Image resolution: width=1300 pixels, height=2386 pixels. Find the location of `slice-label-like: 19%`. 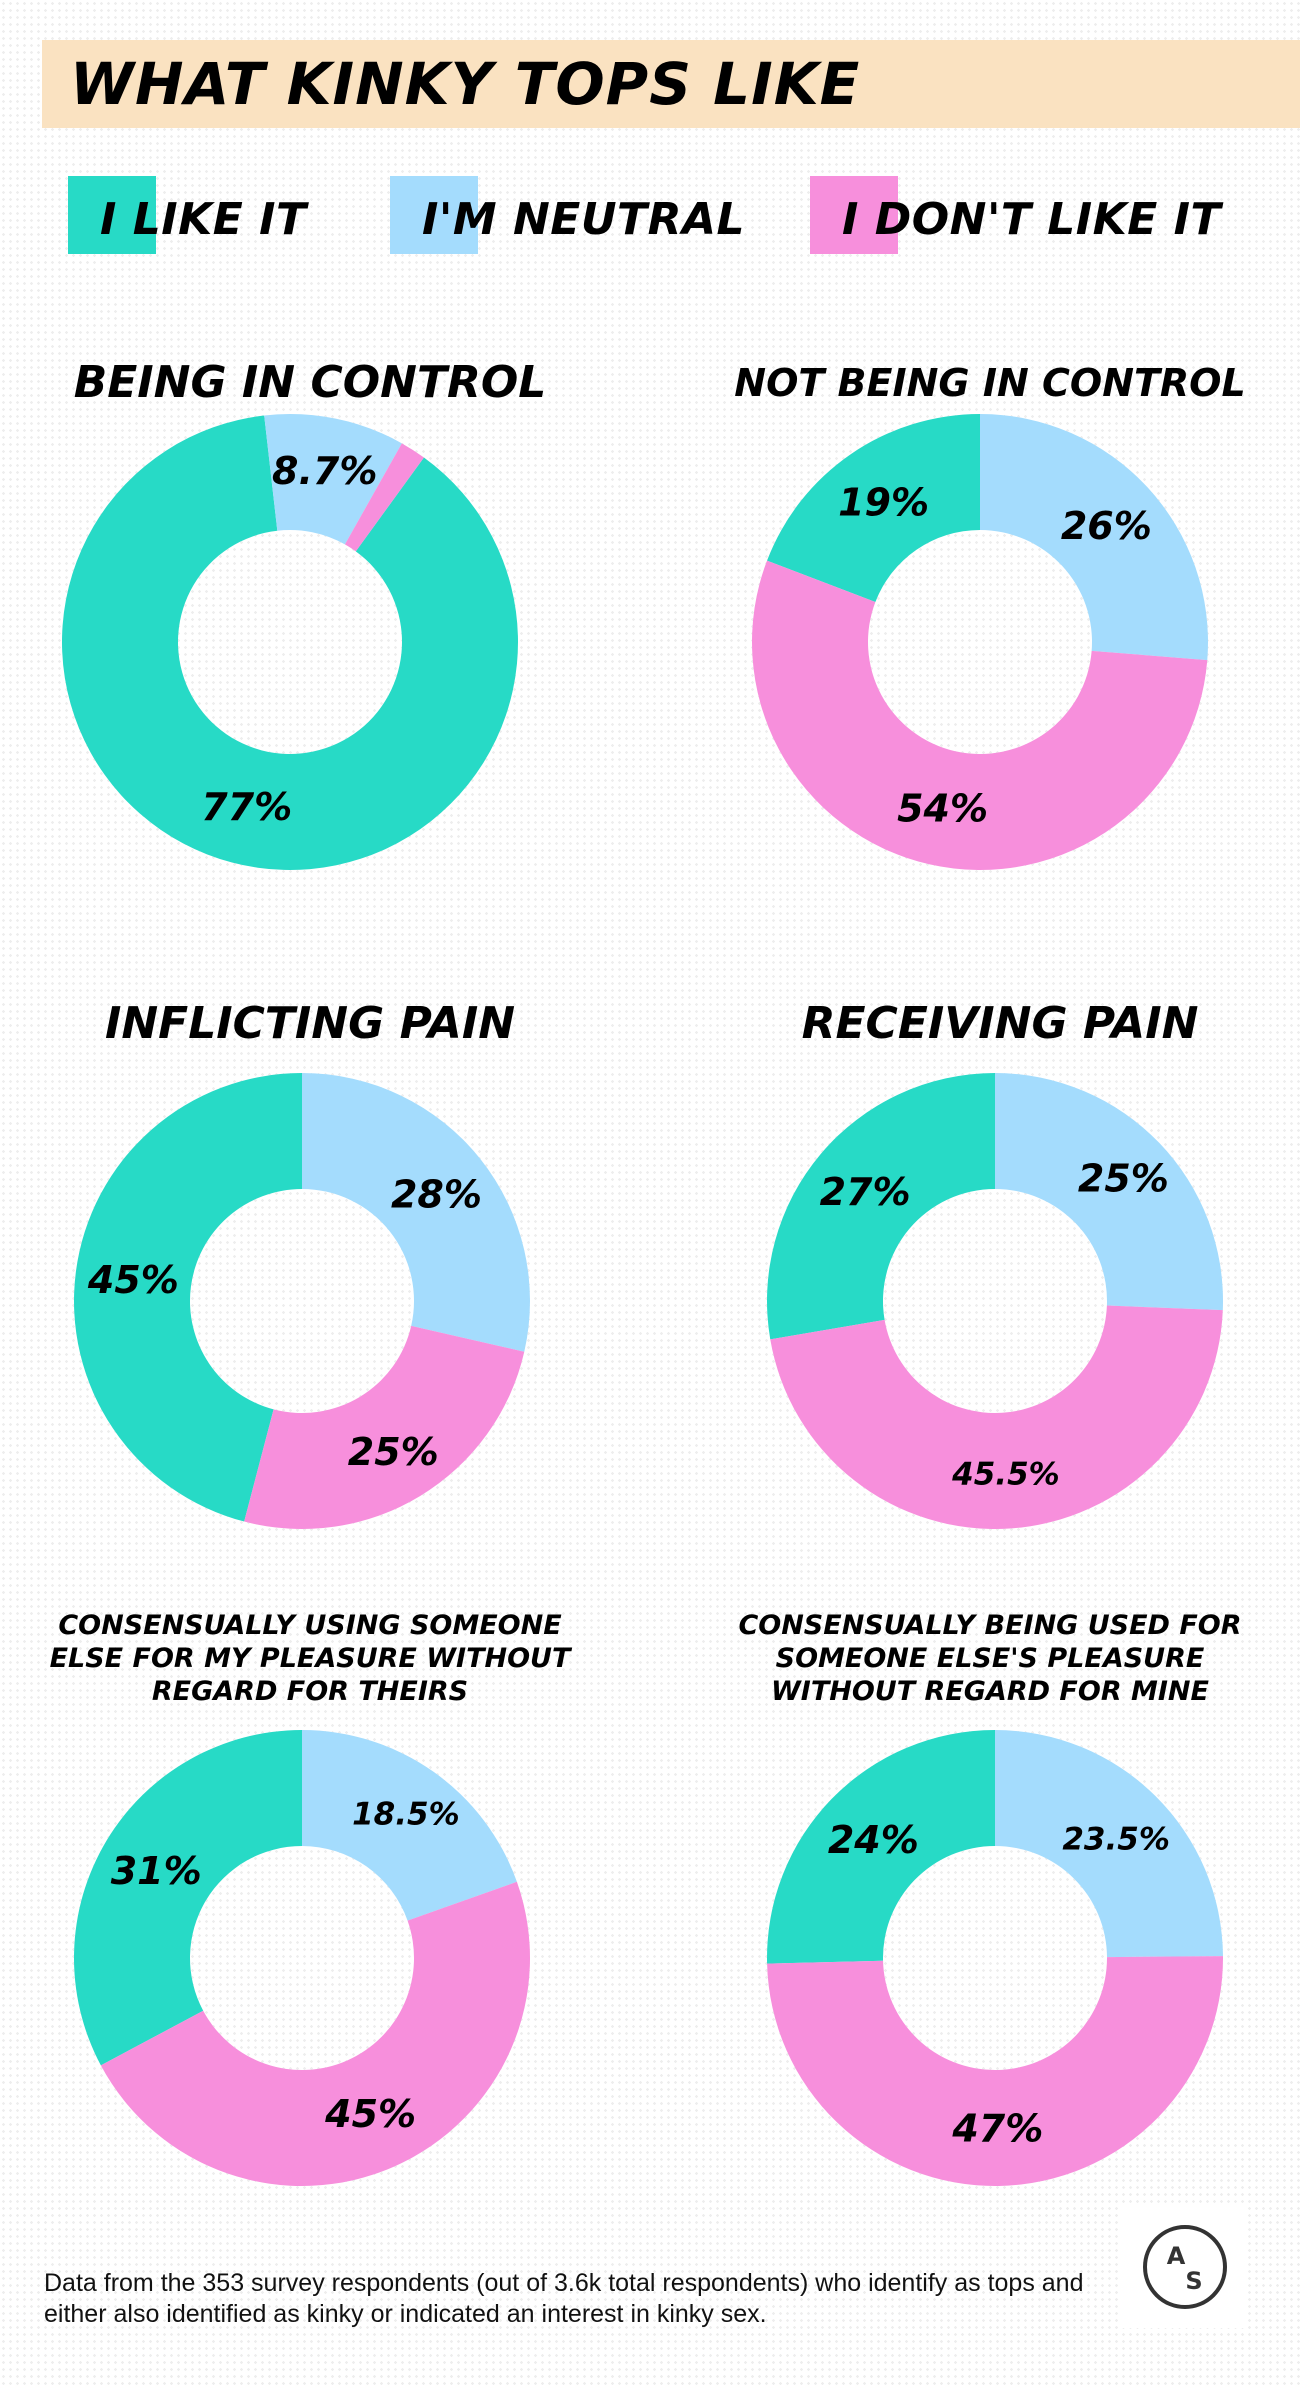

slice-label-like: 19% is located at coordinates (883, 503).